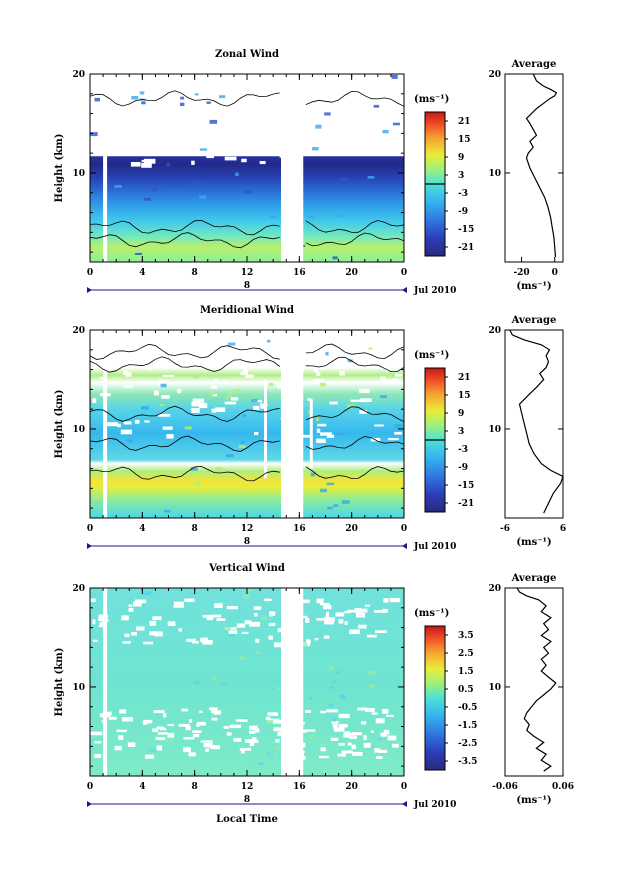 The height and width of the screenshot is (873, 623). Describe the element at coordinates (435, 698) in the screenshot. I see `colorbar-scale` at that location.